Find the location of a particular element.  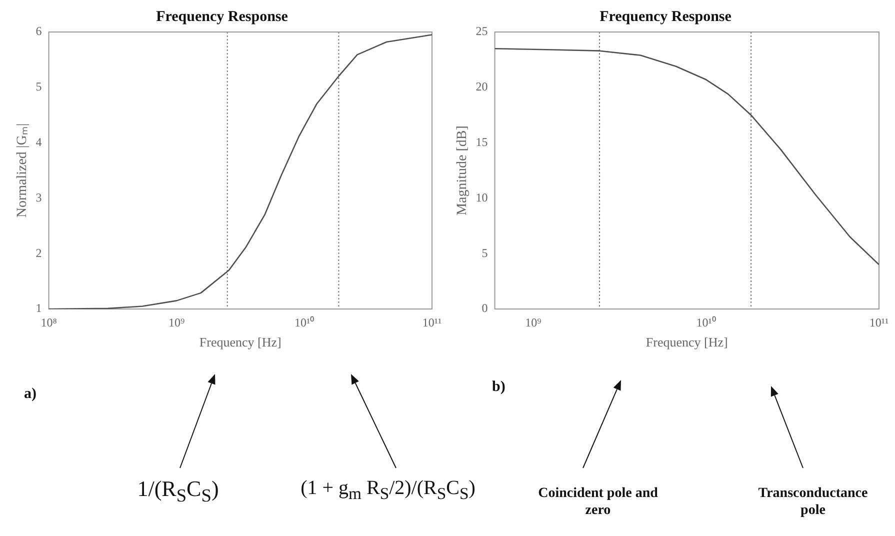

y-tick-label: 10 is located at coordinates (482, 197).